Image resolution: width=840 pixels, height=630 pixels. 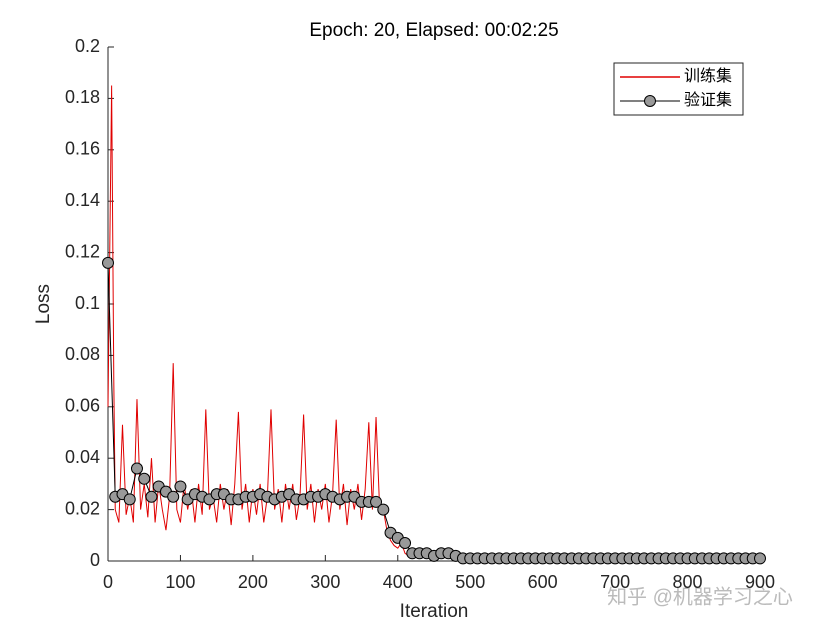 What do you see at coordinates (325, 582) in the screenshot?
I see `x-tick-label: 300` at bounding box center [325, 582].